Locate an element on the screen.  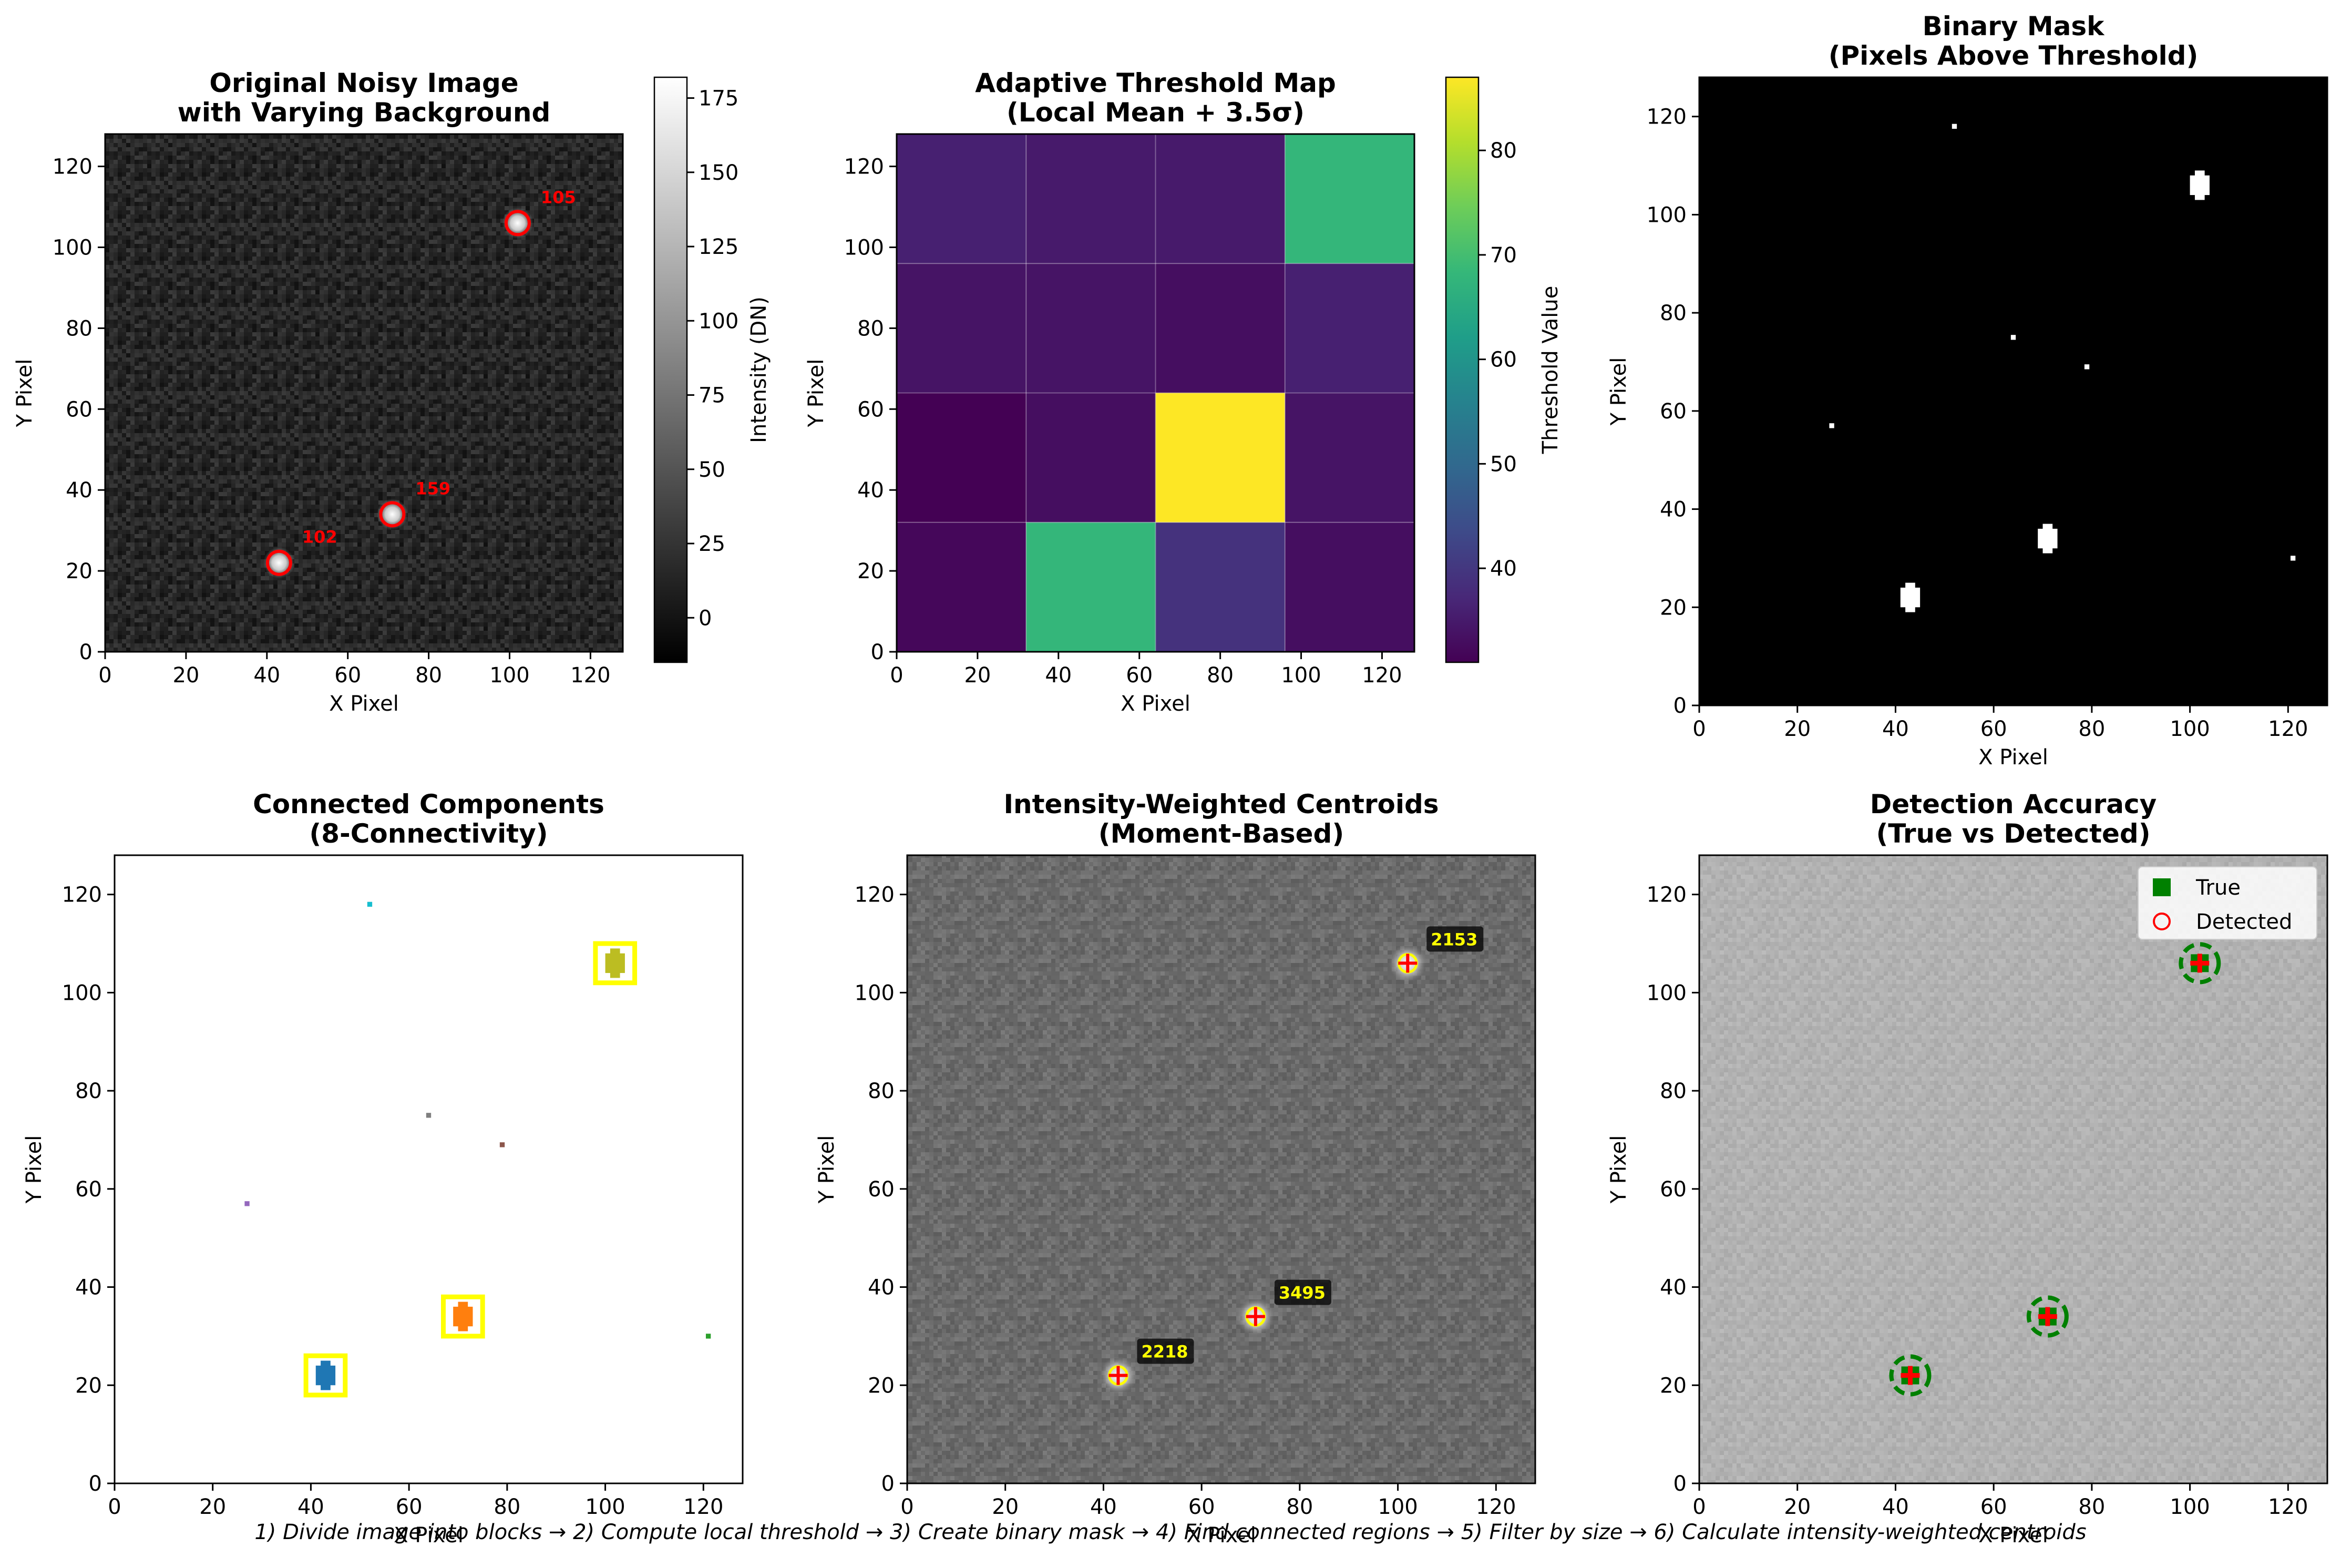
p3-title-line: (Pixels Above Threshold) is located at coordinates (2014, 55).